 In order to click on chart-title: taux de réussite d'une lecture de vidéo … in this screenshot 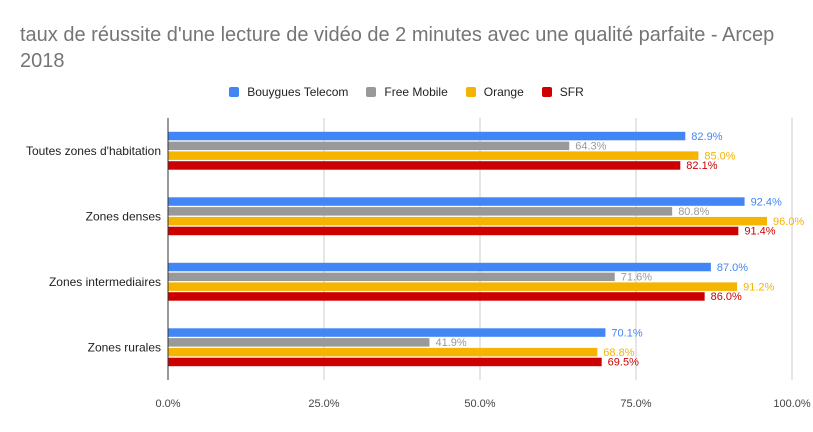, I will do `click(397, 48)`.